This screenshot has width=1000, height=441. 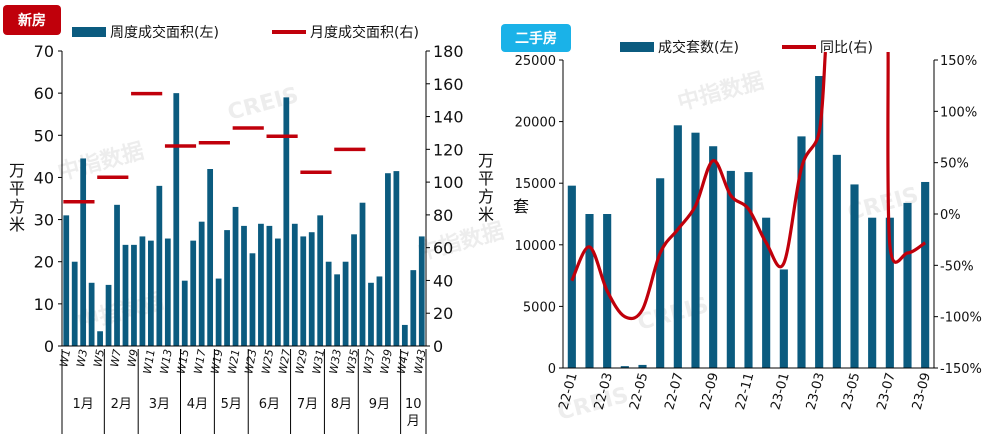 What do you see at coordinates (961, 318) in the screenshot?
I see `y-tick-label-right: -100%` at bounding box center [961, 318].